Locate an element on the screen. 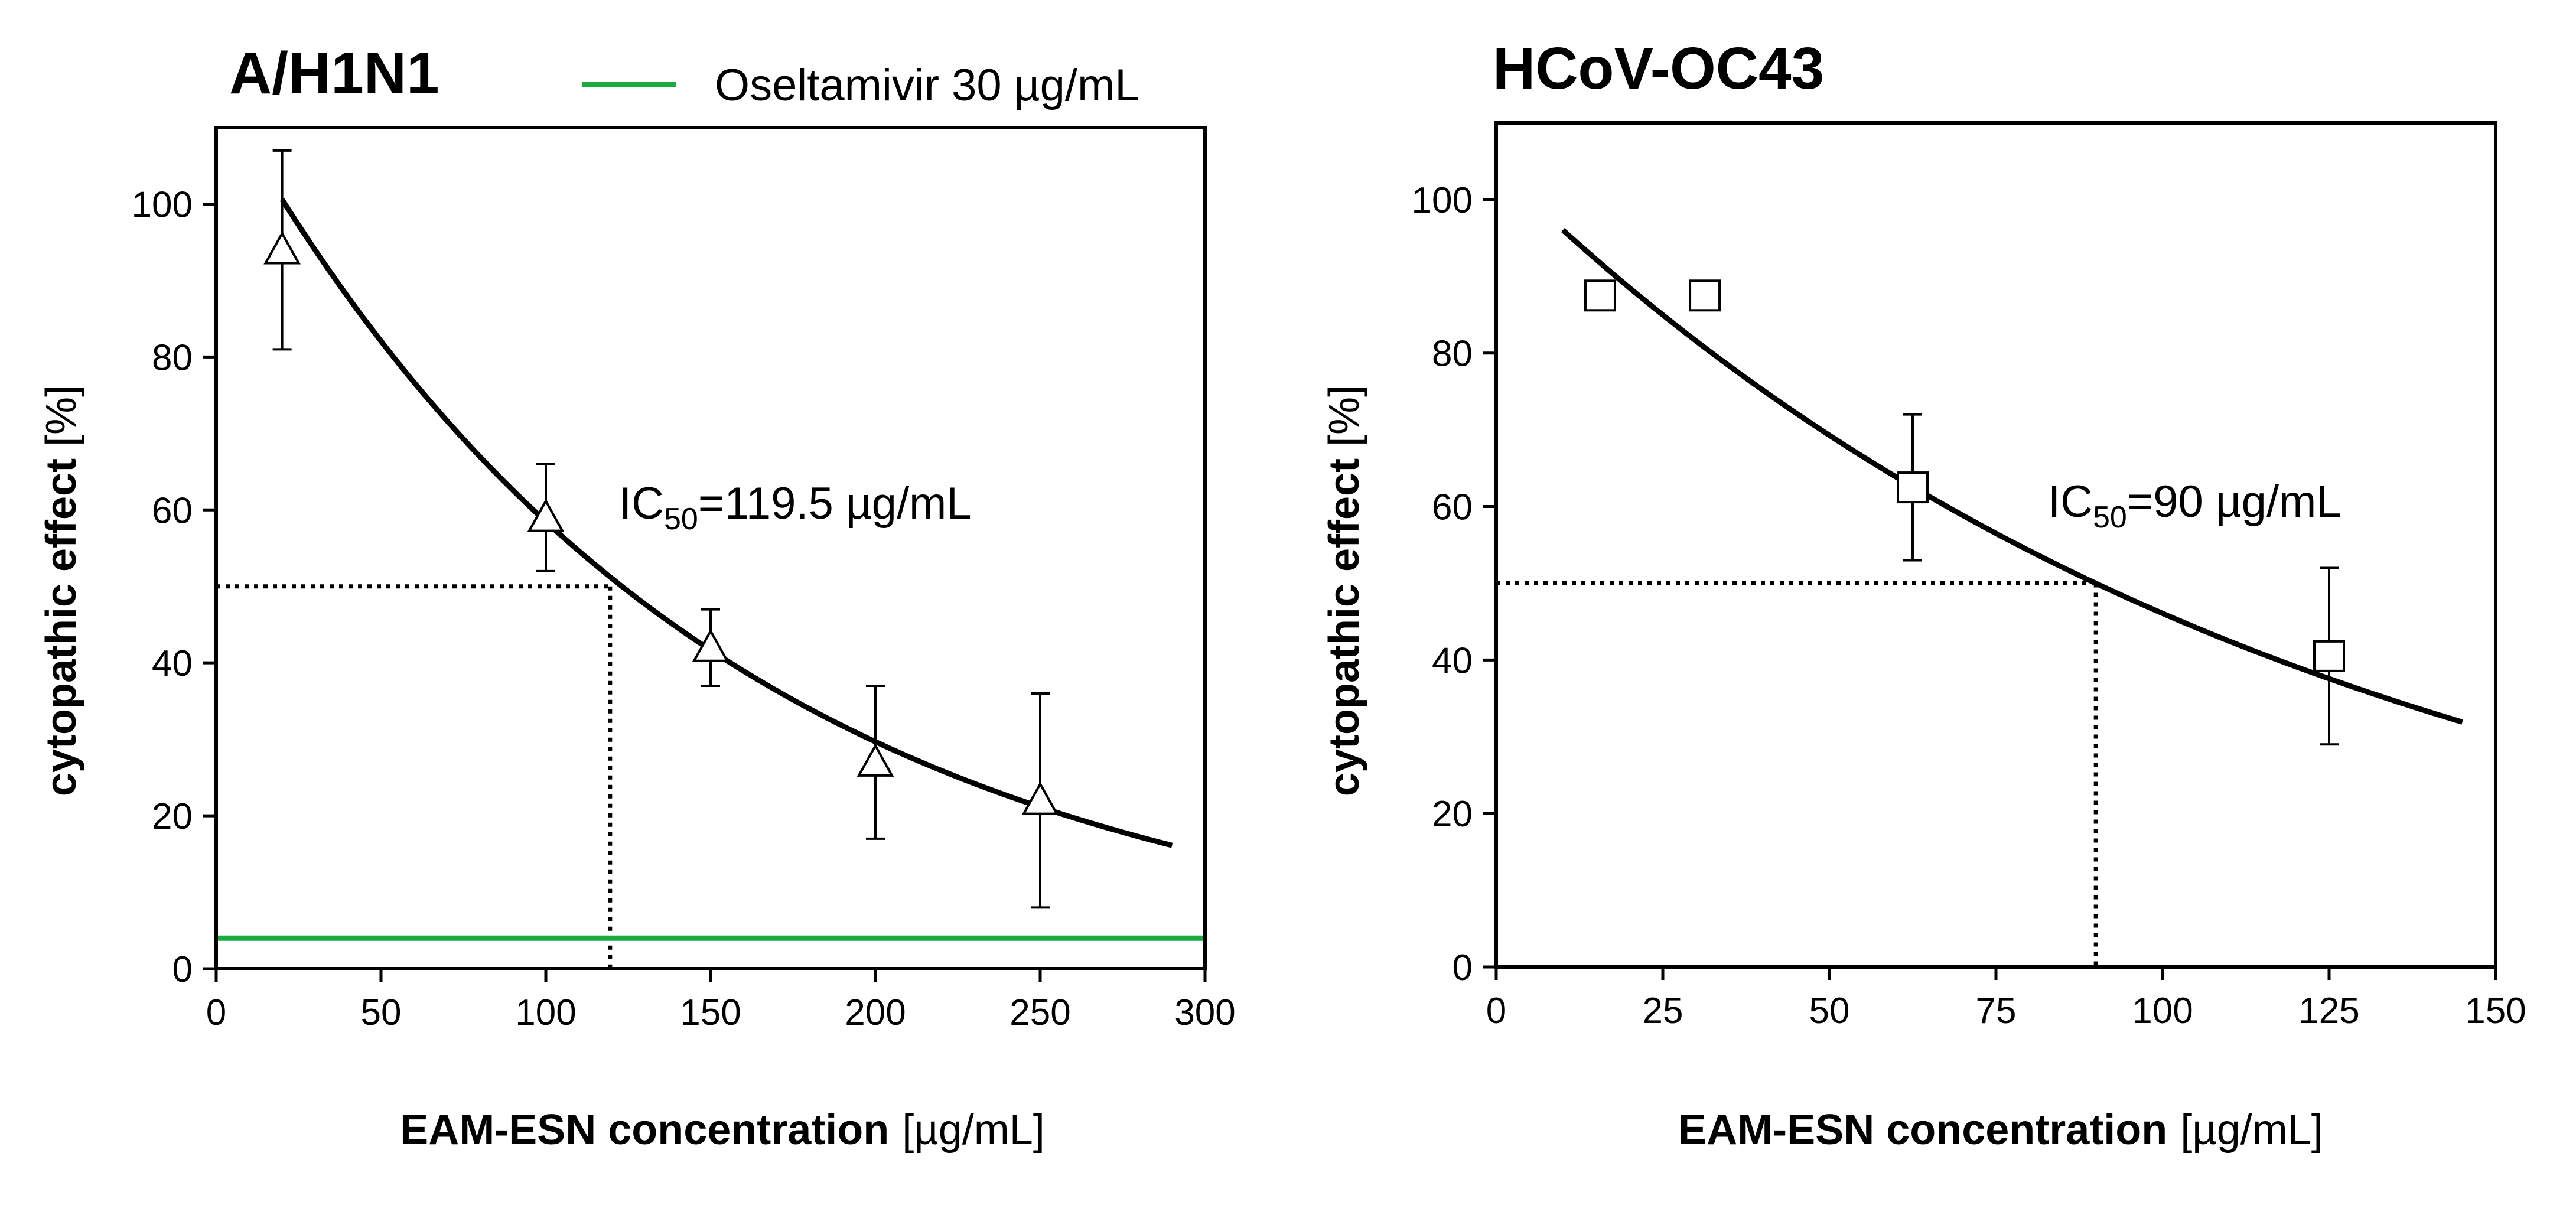  fit-curve is located at coordinates (2012, 476).